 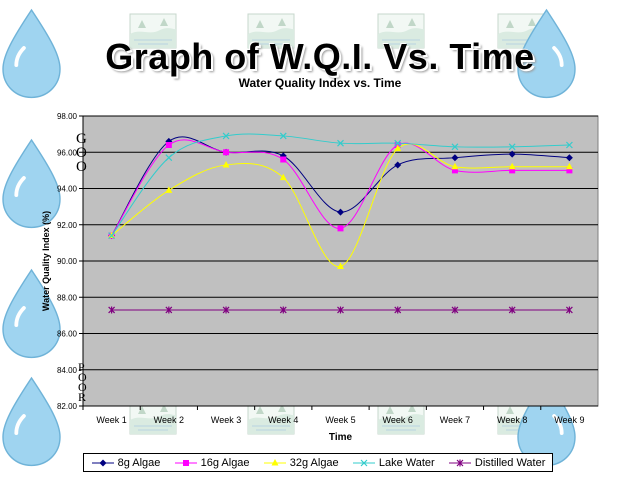 What do you see at coordinates (406, 462) in the screenshot?
I see `legend-label: Lake Water` at bounding box center [406, 462].